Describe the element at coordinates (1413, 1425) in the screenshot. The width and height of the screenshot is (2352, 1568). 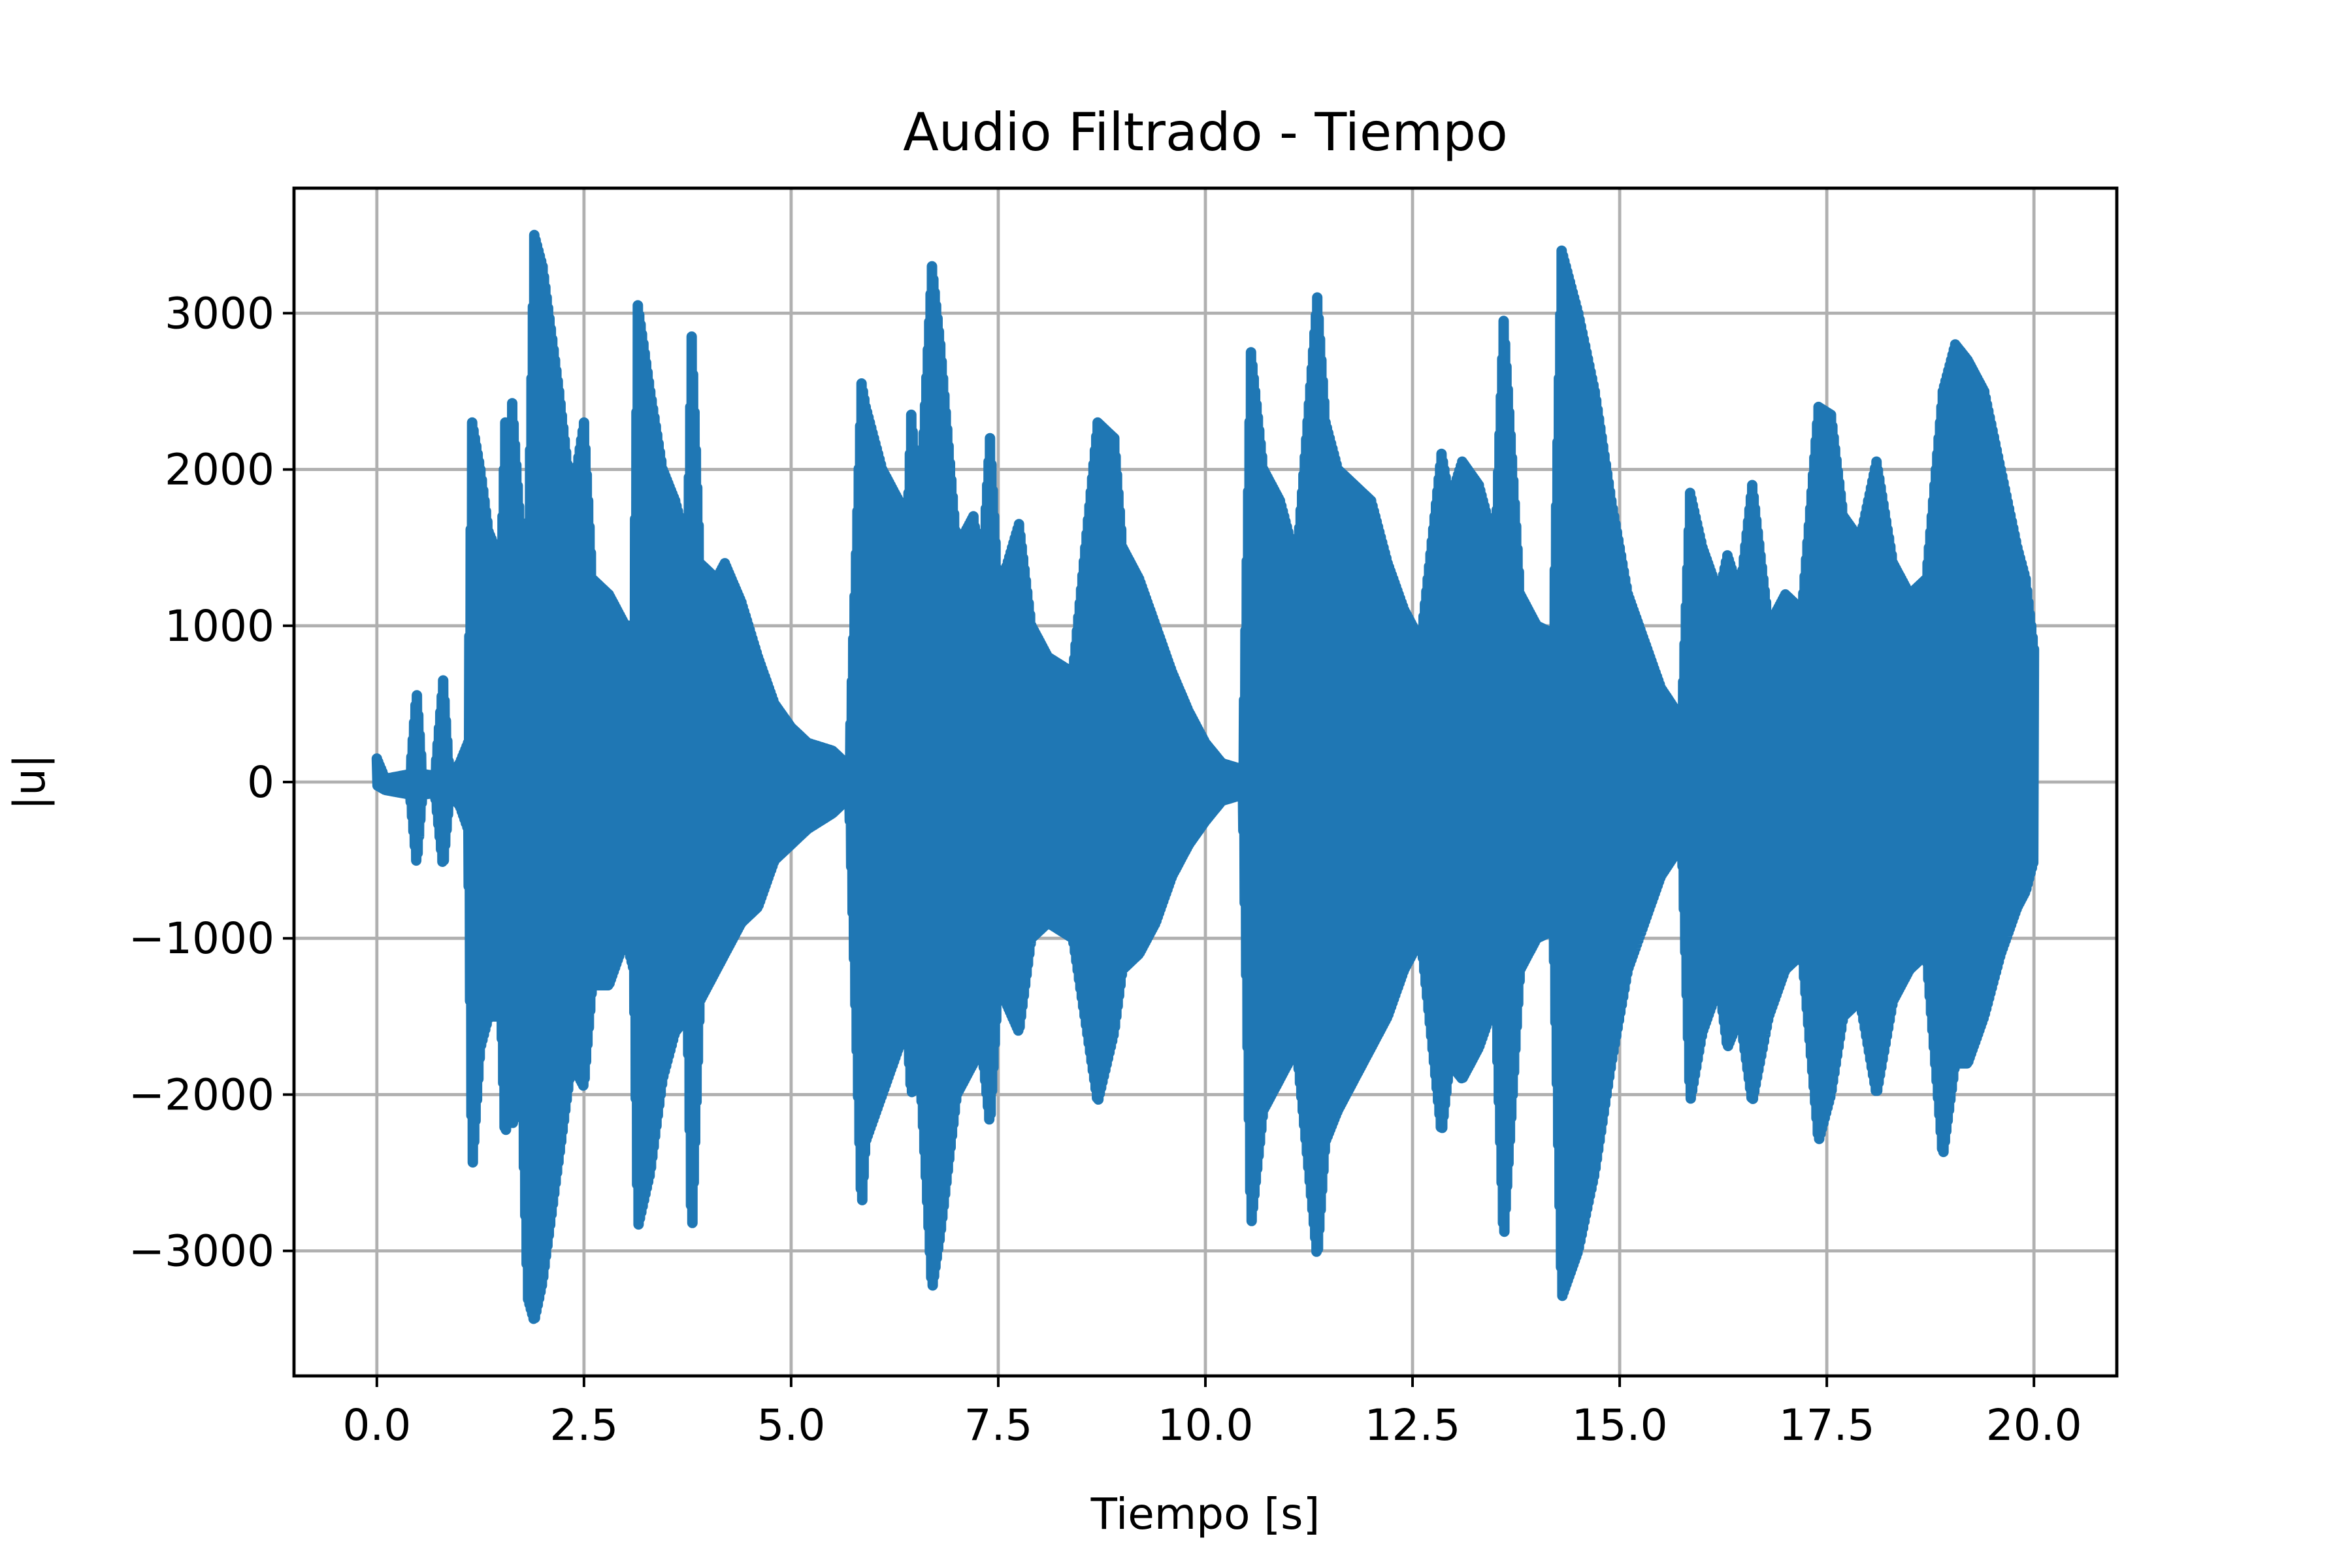
I see `x-tick-label: 12.5` at that location.